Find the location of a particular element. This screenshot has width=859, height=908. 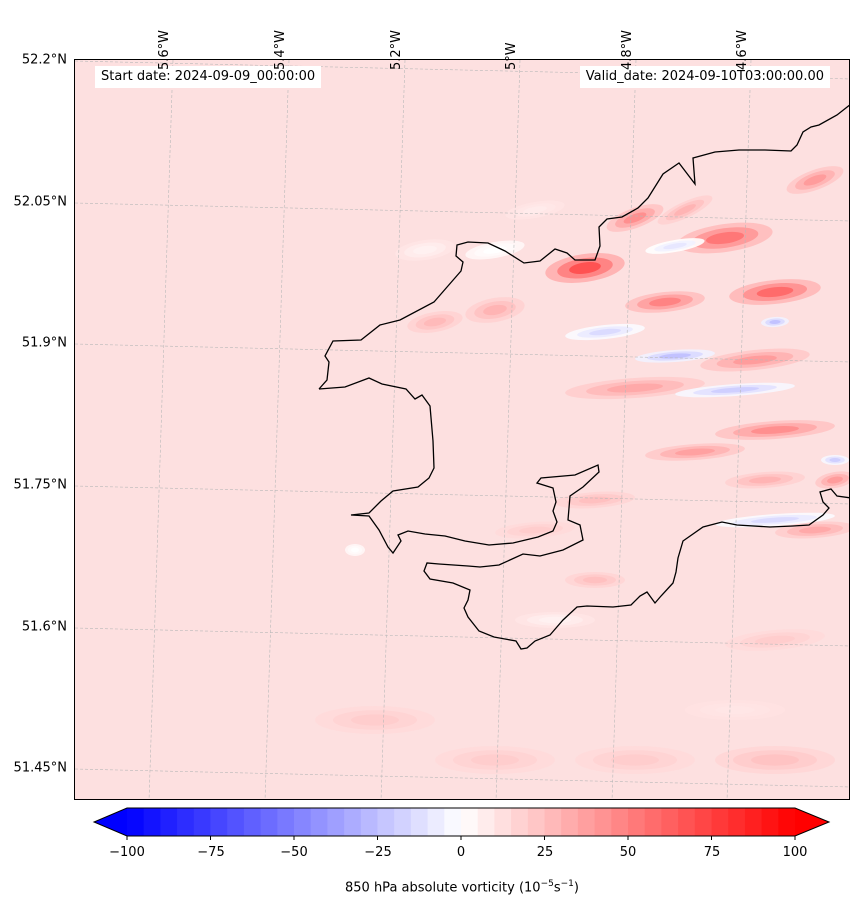

lat-label-51-9: 51.9°N is located at coordinates (44, 343).